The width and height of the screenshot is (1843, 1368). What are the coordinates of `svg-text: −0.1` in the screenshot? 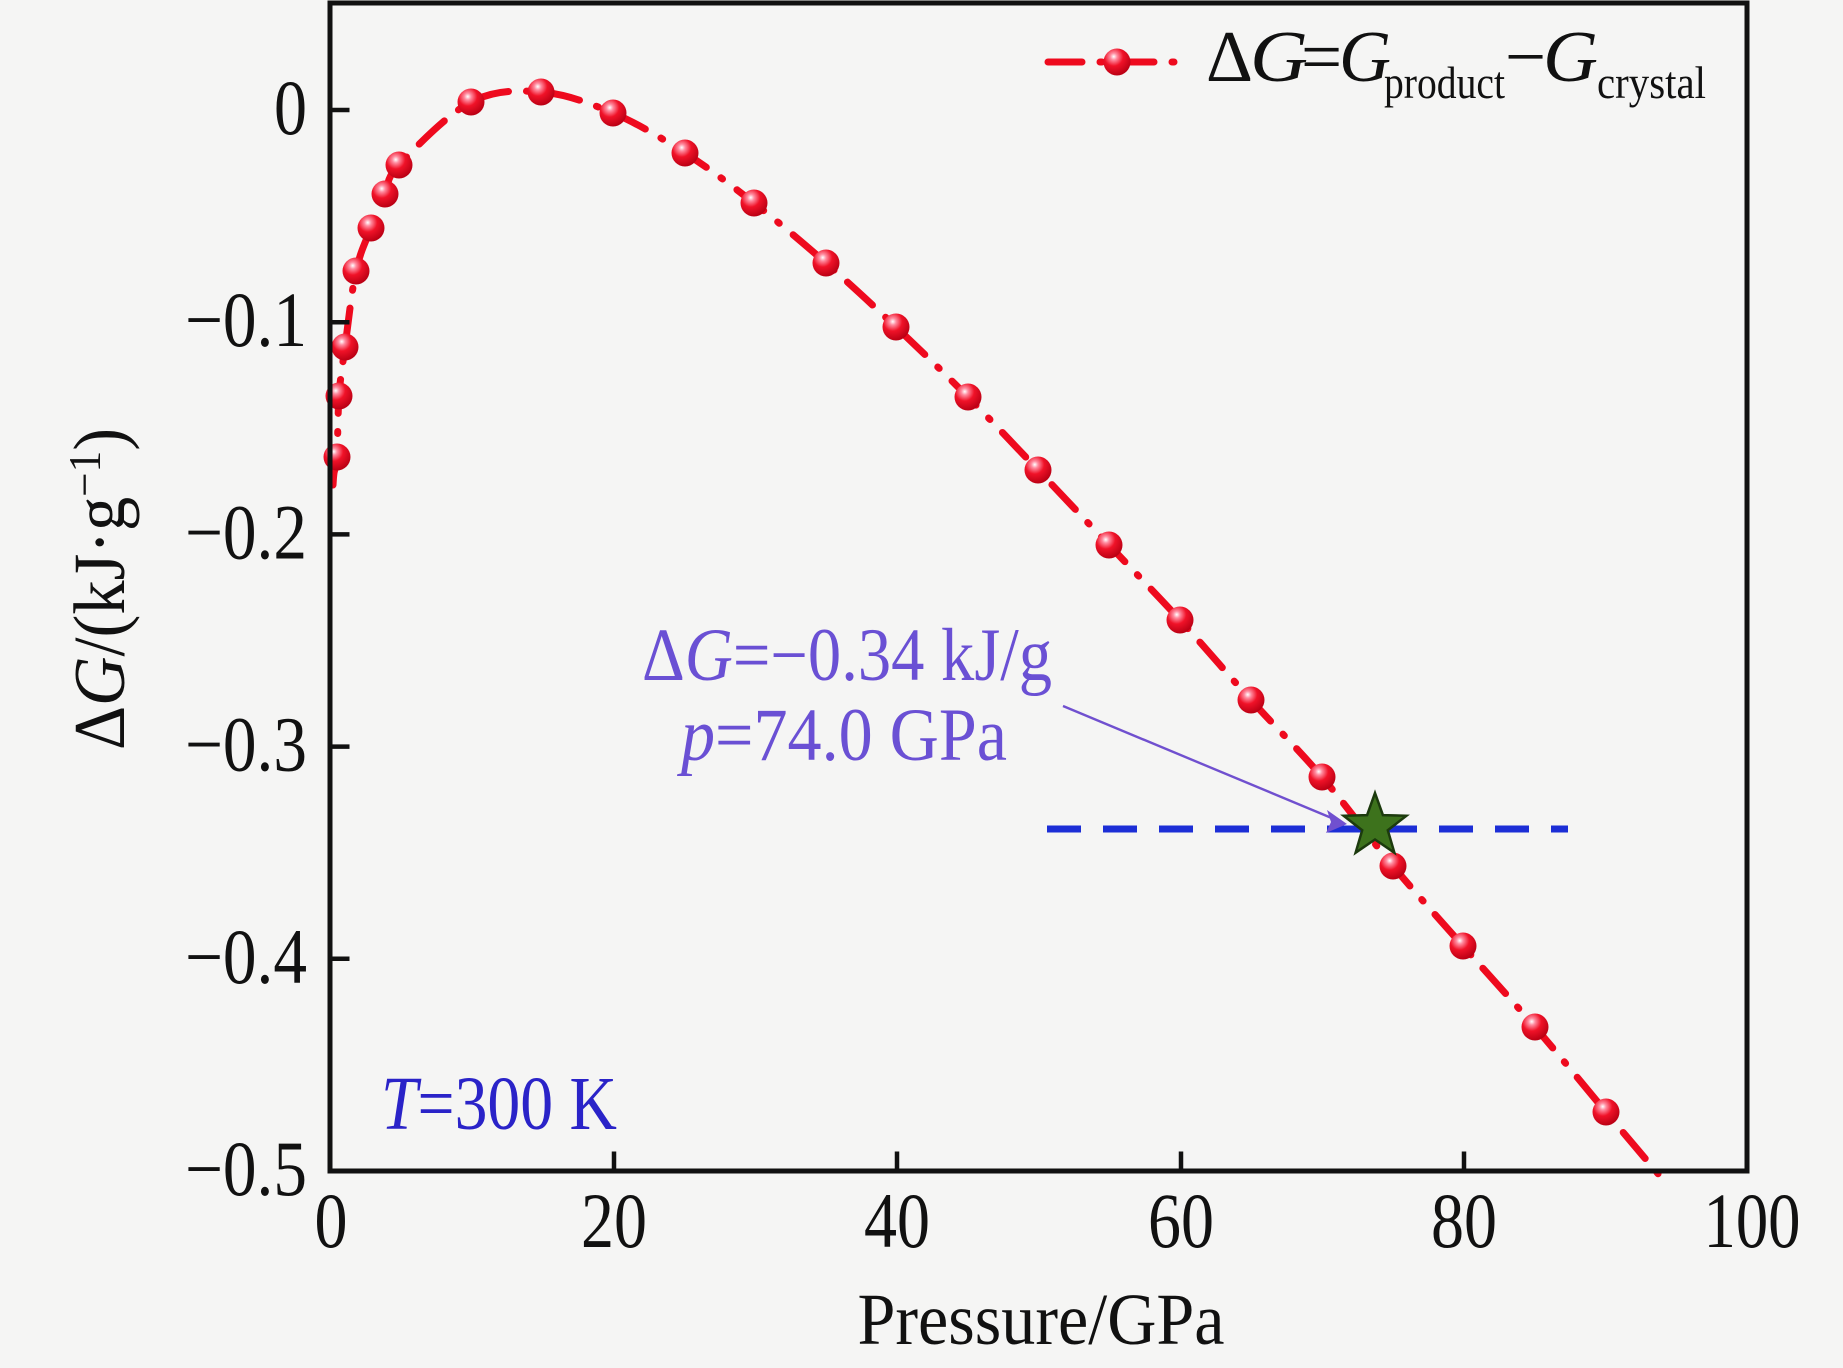 It's located at (246, 319).